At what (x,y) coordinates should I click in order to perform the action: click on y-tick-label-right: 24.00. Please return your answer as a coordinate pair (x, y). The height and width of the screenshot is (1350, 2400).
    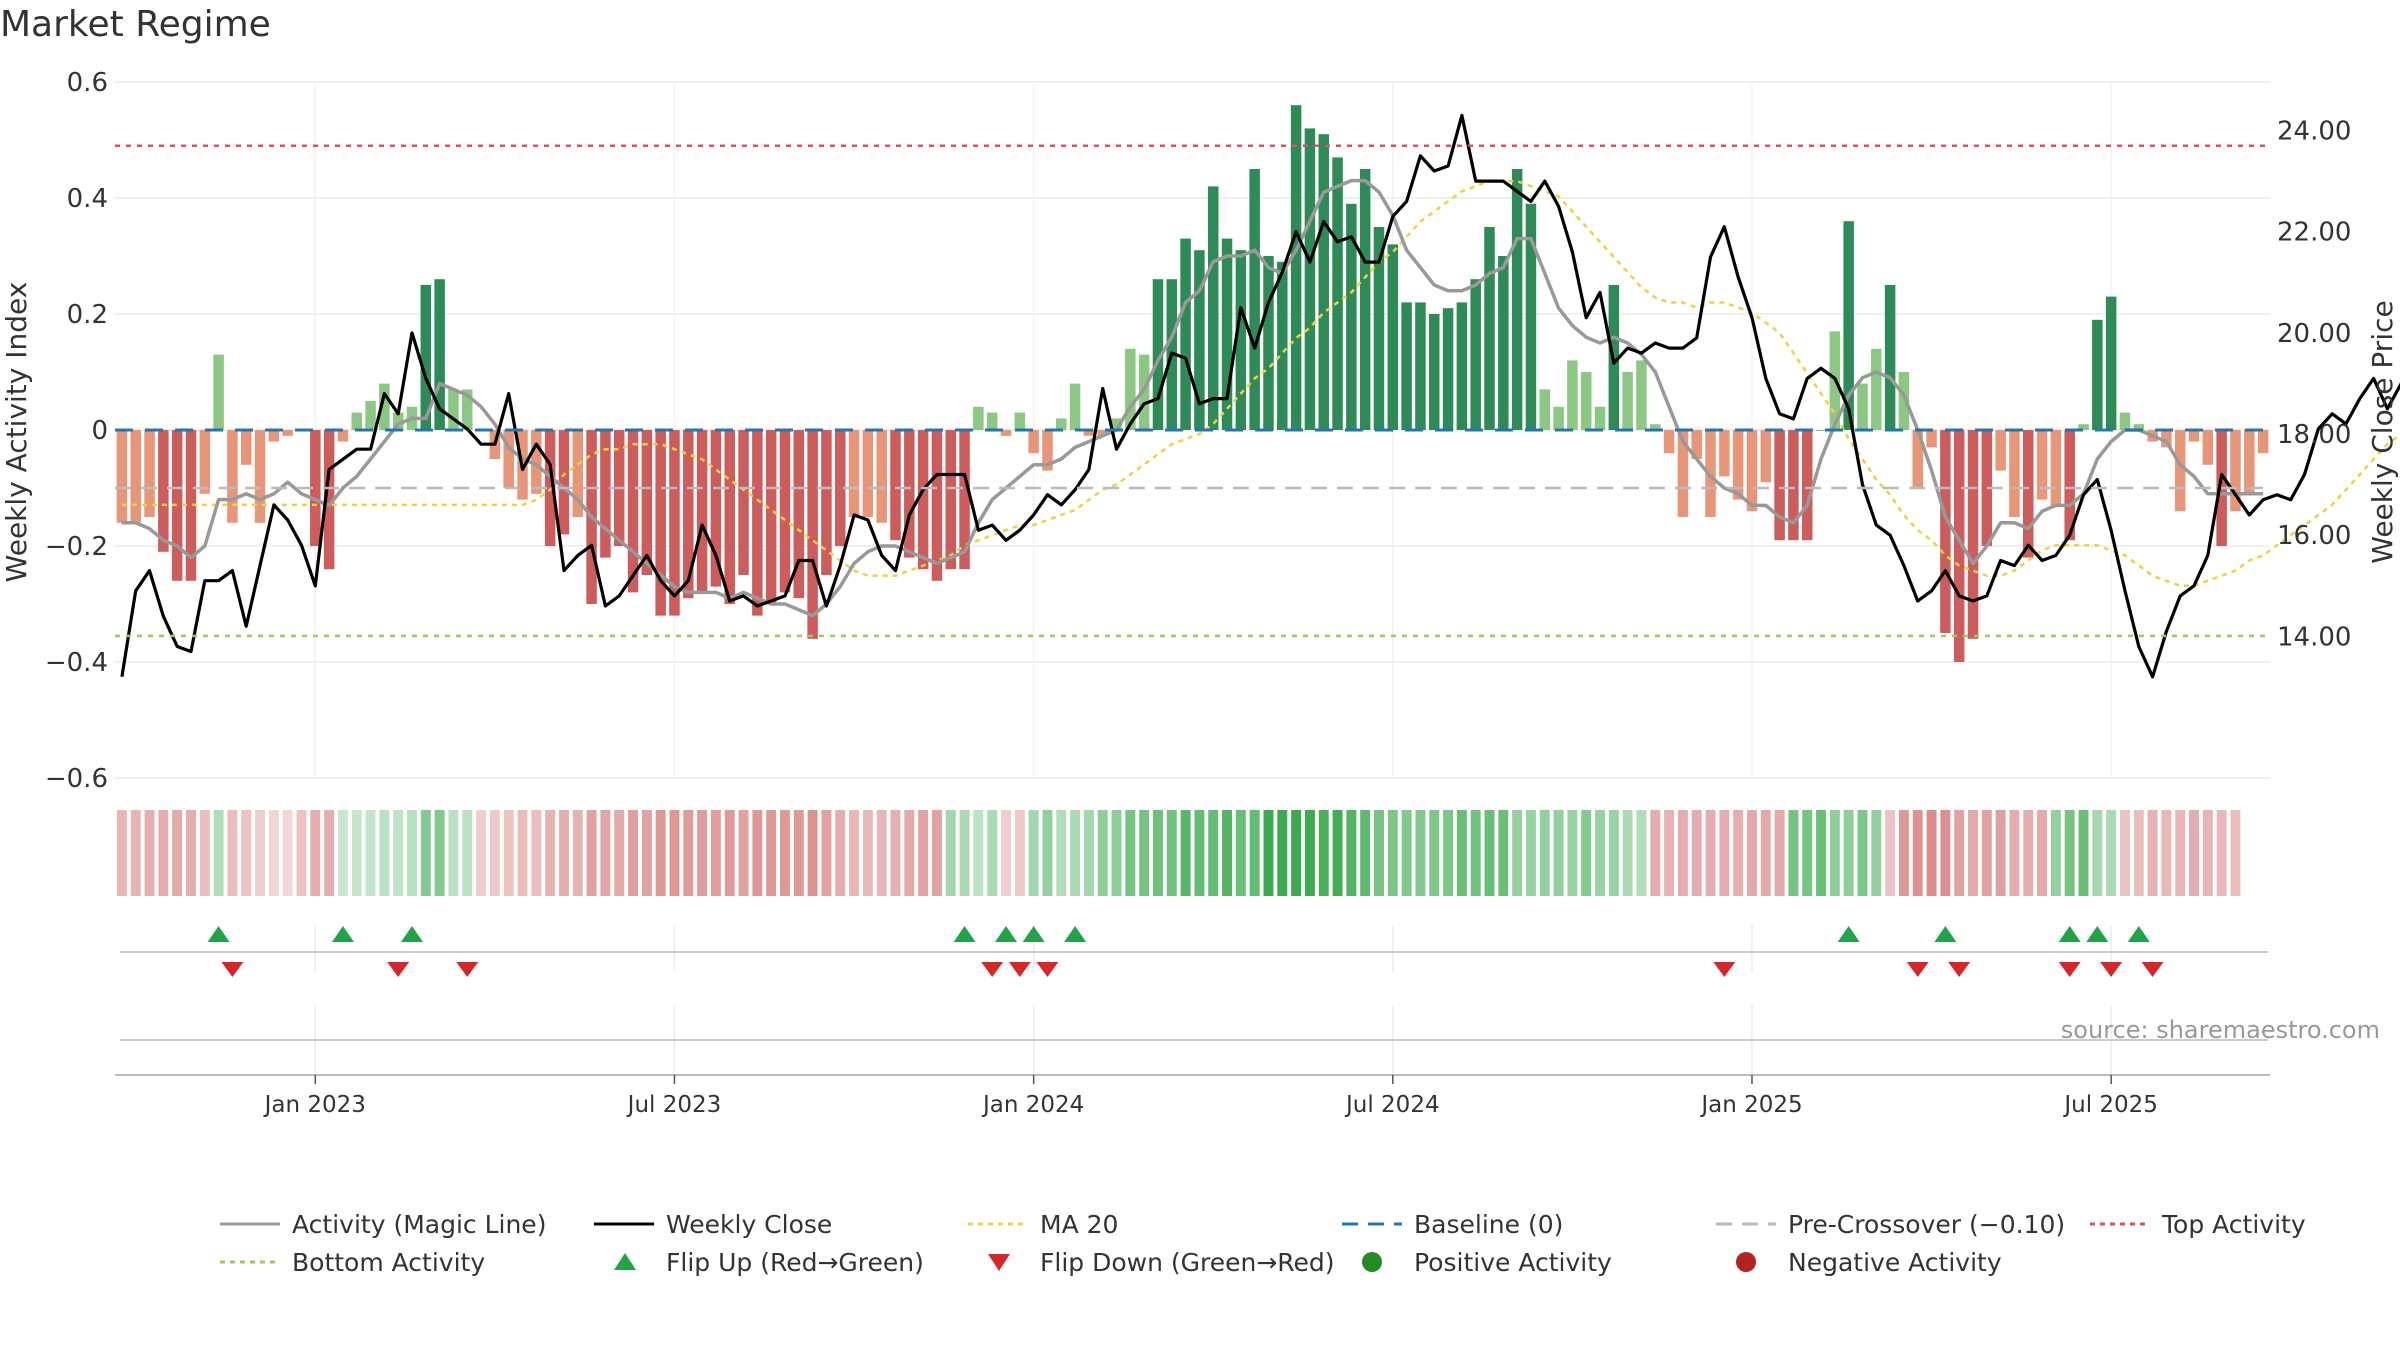
    Looking at the image, I should click on (2314, 132).